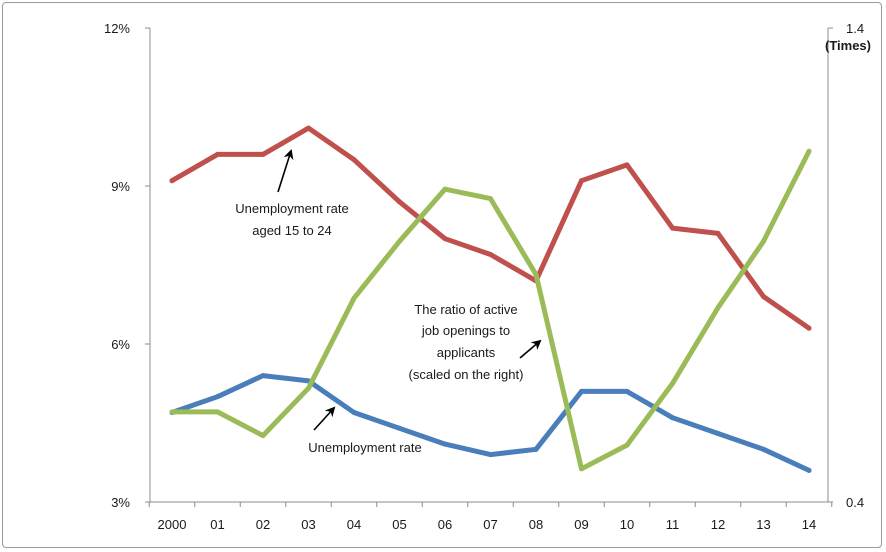 This screenshot has width=886, height=552. I want to click on annotation-unemployment-arrow, so click(324, 418).